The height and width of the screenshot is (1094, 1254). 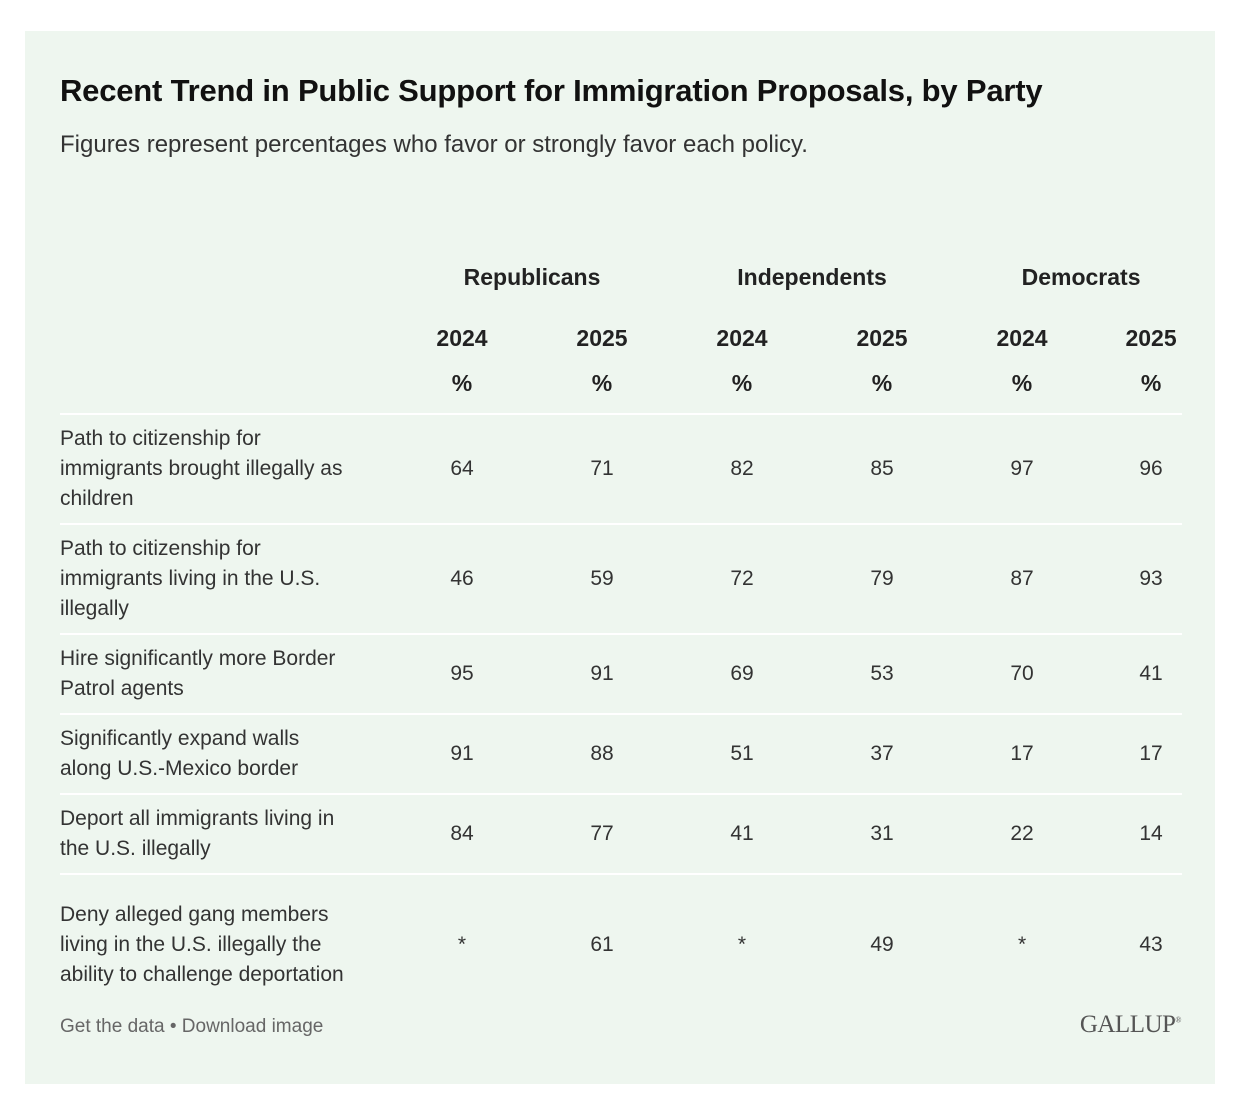 What do you see at coordinates (602, 578) in the screenshot?
I see `cell-value: 59` at bounding box center [602, 578].